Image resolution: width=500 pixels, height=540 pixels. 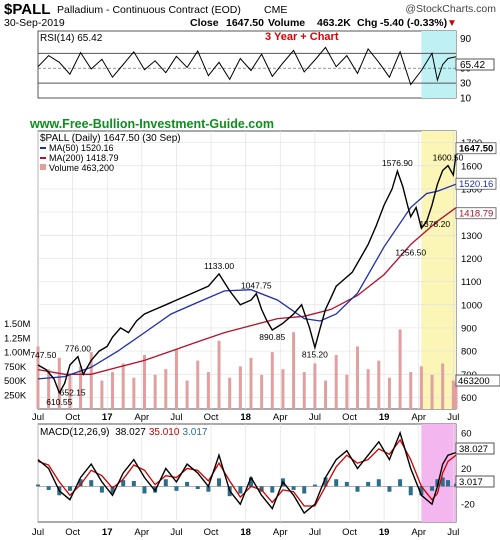 What do you see at coordinates (247, 68) in the screenshot?
I see `rsi-reference-lines` at bounding box center [247, 68].